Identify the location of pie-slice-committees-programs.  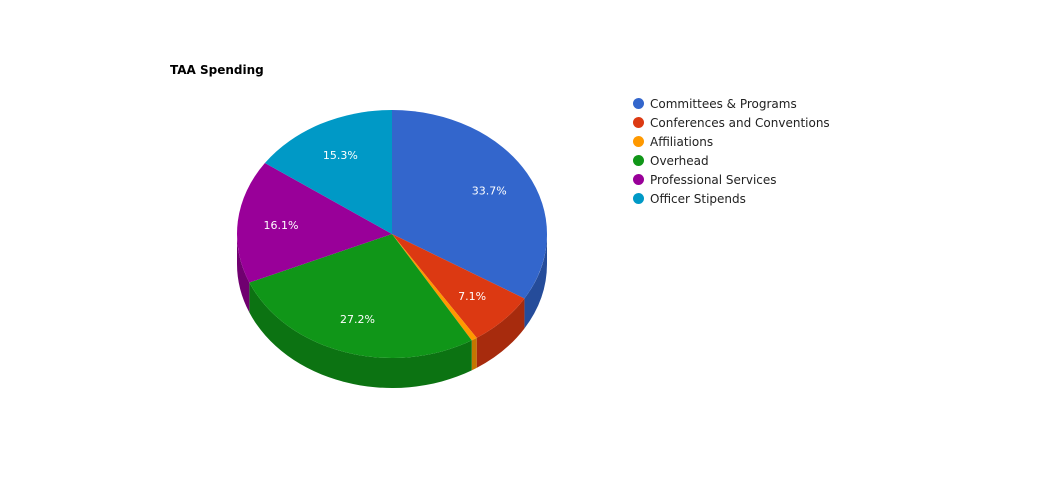
(469, 204).